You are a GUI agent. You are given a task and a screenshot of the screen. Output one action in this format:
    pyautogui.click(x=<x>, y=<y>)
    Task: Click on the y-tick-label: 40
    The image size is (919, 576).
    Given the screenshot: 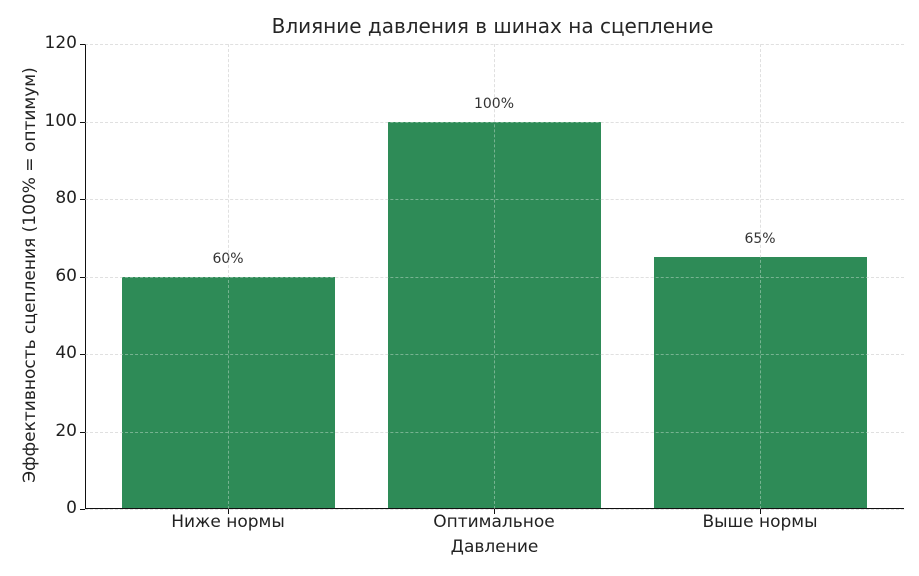 What is the action you would take?
    pyautogui.click(x=66, y=353)
    